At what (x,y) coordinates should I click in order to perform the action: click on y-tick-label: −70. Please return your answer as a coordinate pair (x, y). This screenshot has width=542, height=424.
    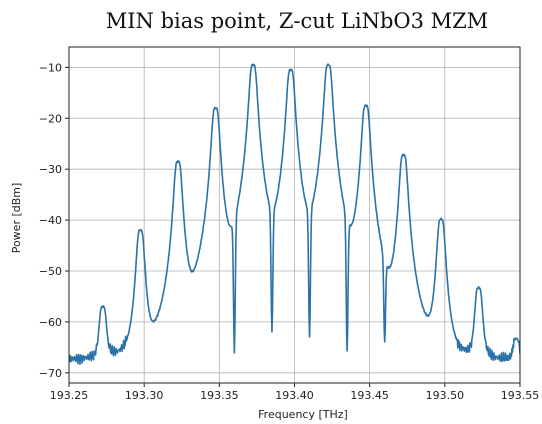
    Looking at the image, I should click on (50, 373).